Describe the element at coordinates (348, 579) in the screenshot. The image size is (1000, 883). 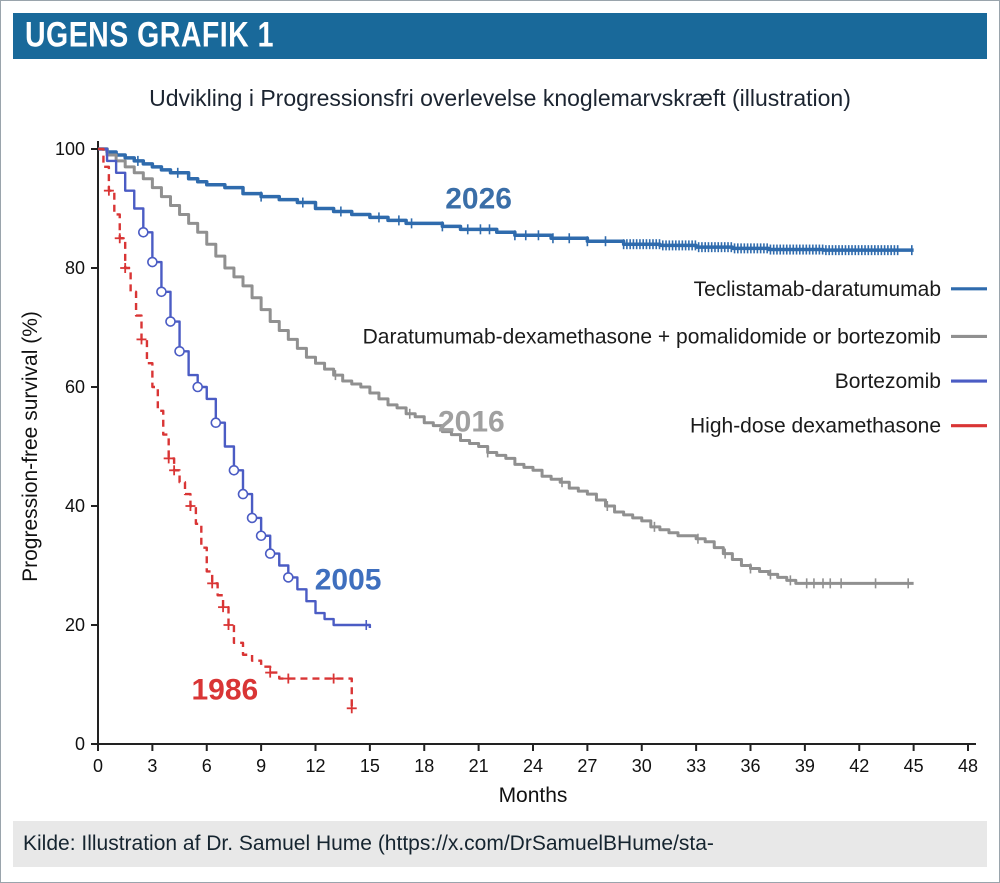
I see `year-annotation: 2005` at that location.